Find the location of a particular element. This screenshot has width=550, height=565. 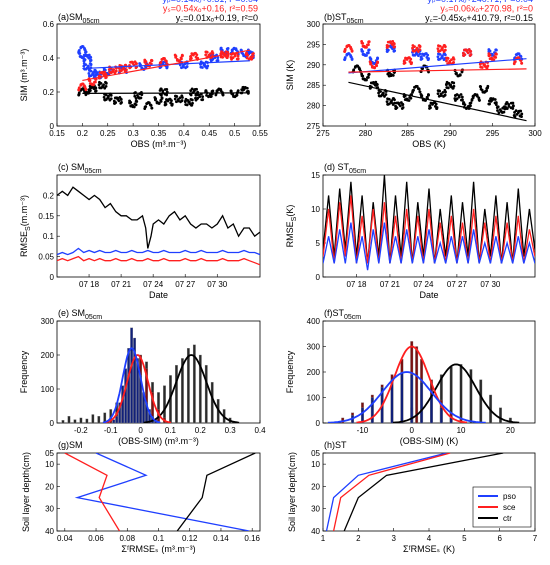

y-tick-label: 20 is located at coordinates (315, 486).